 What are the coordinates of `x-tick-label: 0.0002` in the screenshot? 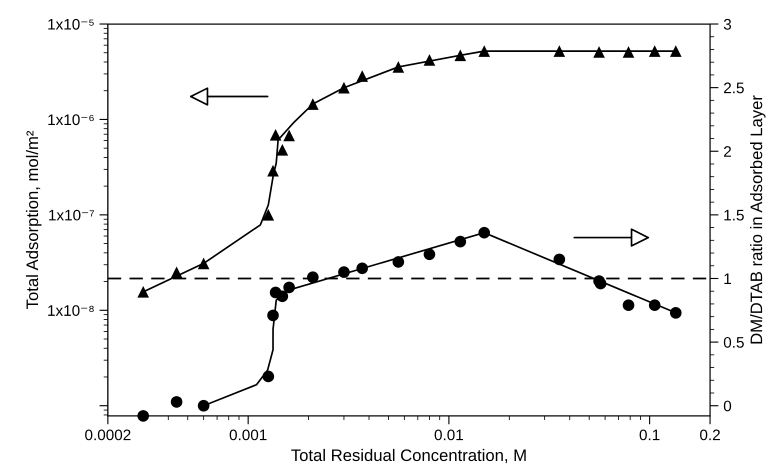 It's located at (107, 434).